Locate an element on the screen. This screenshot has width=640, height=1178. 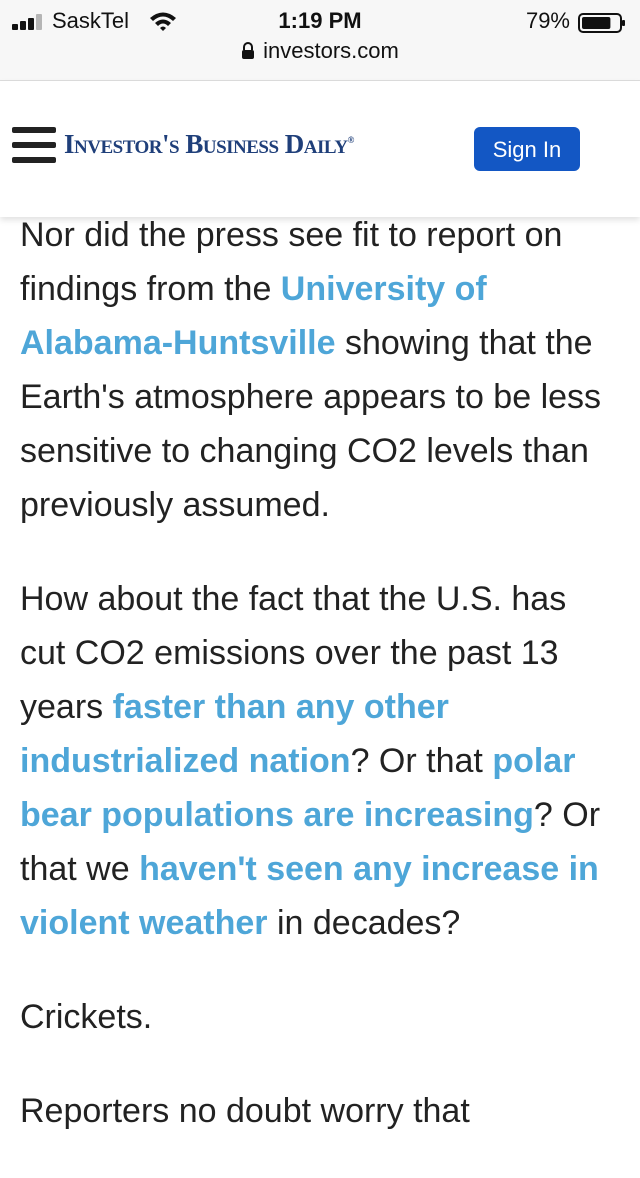
uah-study-link: University of Alabama-Huntsville is located at coordinates (253, 316).